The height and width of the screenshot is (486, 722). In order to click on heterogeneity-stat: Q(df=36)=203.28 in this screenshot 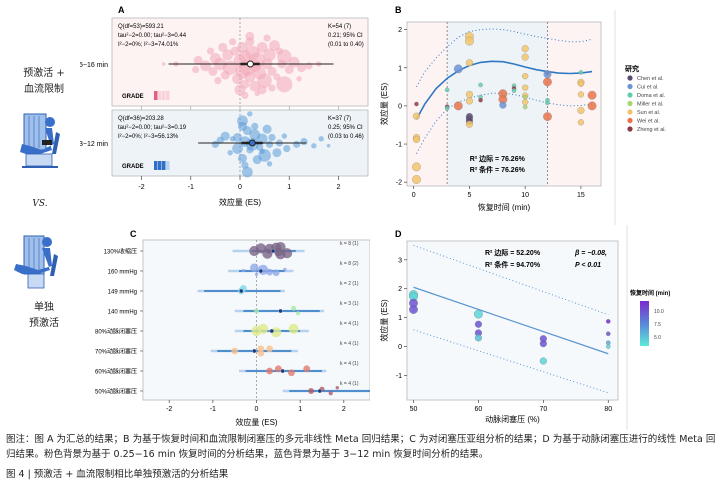, I will do `click(141, 119)`.